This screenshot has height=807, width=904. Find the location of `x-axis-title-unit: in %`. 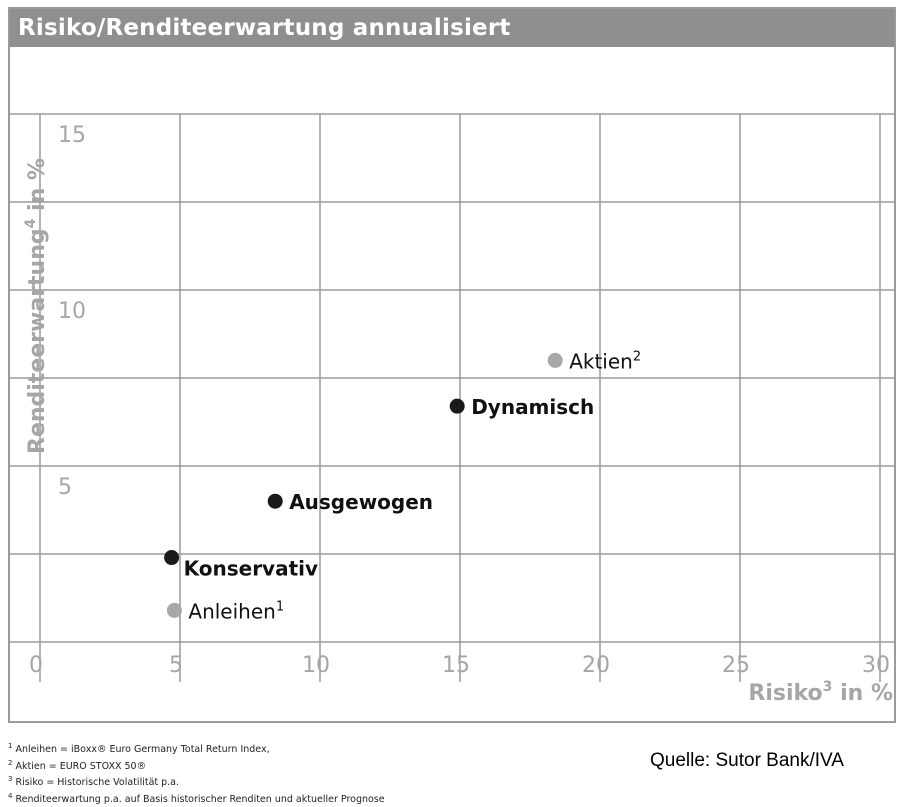

x-axis-title-unit: in % is located at coordinates (862, 693).